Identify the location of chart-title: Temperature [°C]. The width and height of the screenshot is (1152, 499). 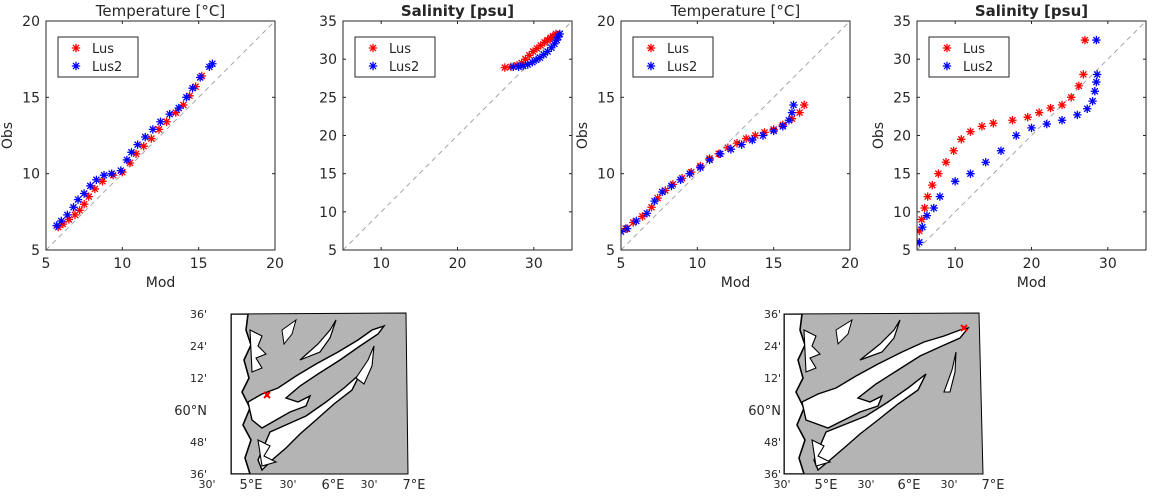
(735, 11).